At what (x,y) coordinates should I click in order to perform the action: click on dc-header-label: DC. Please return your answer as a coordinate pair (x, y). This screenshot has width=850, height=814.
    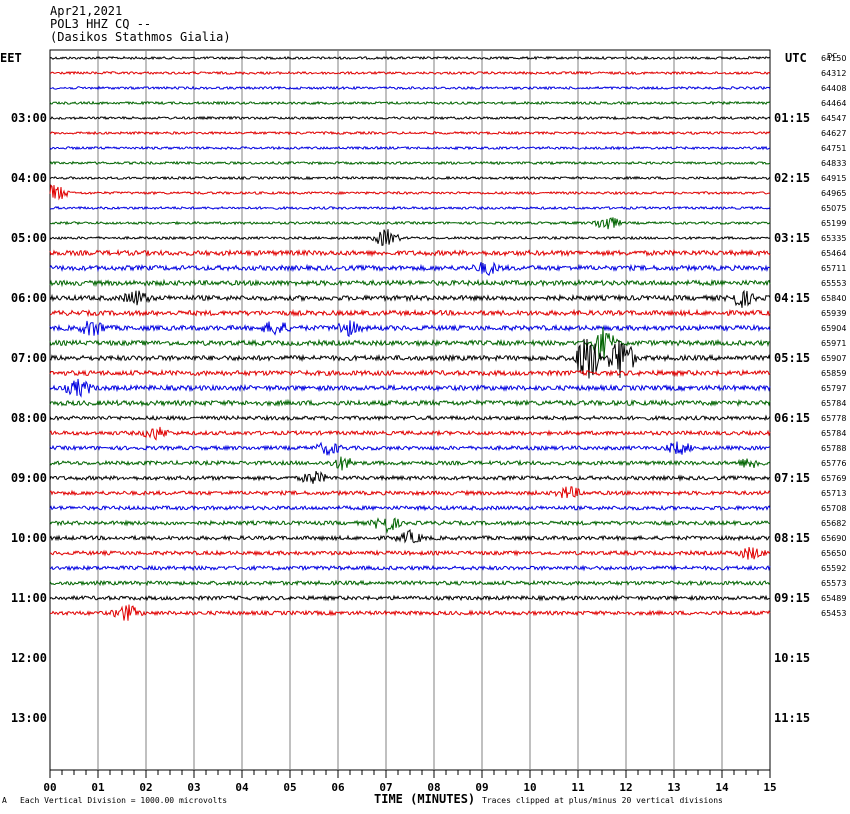
    Looking at the image, I should click on (832, 56).